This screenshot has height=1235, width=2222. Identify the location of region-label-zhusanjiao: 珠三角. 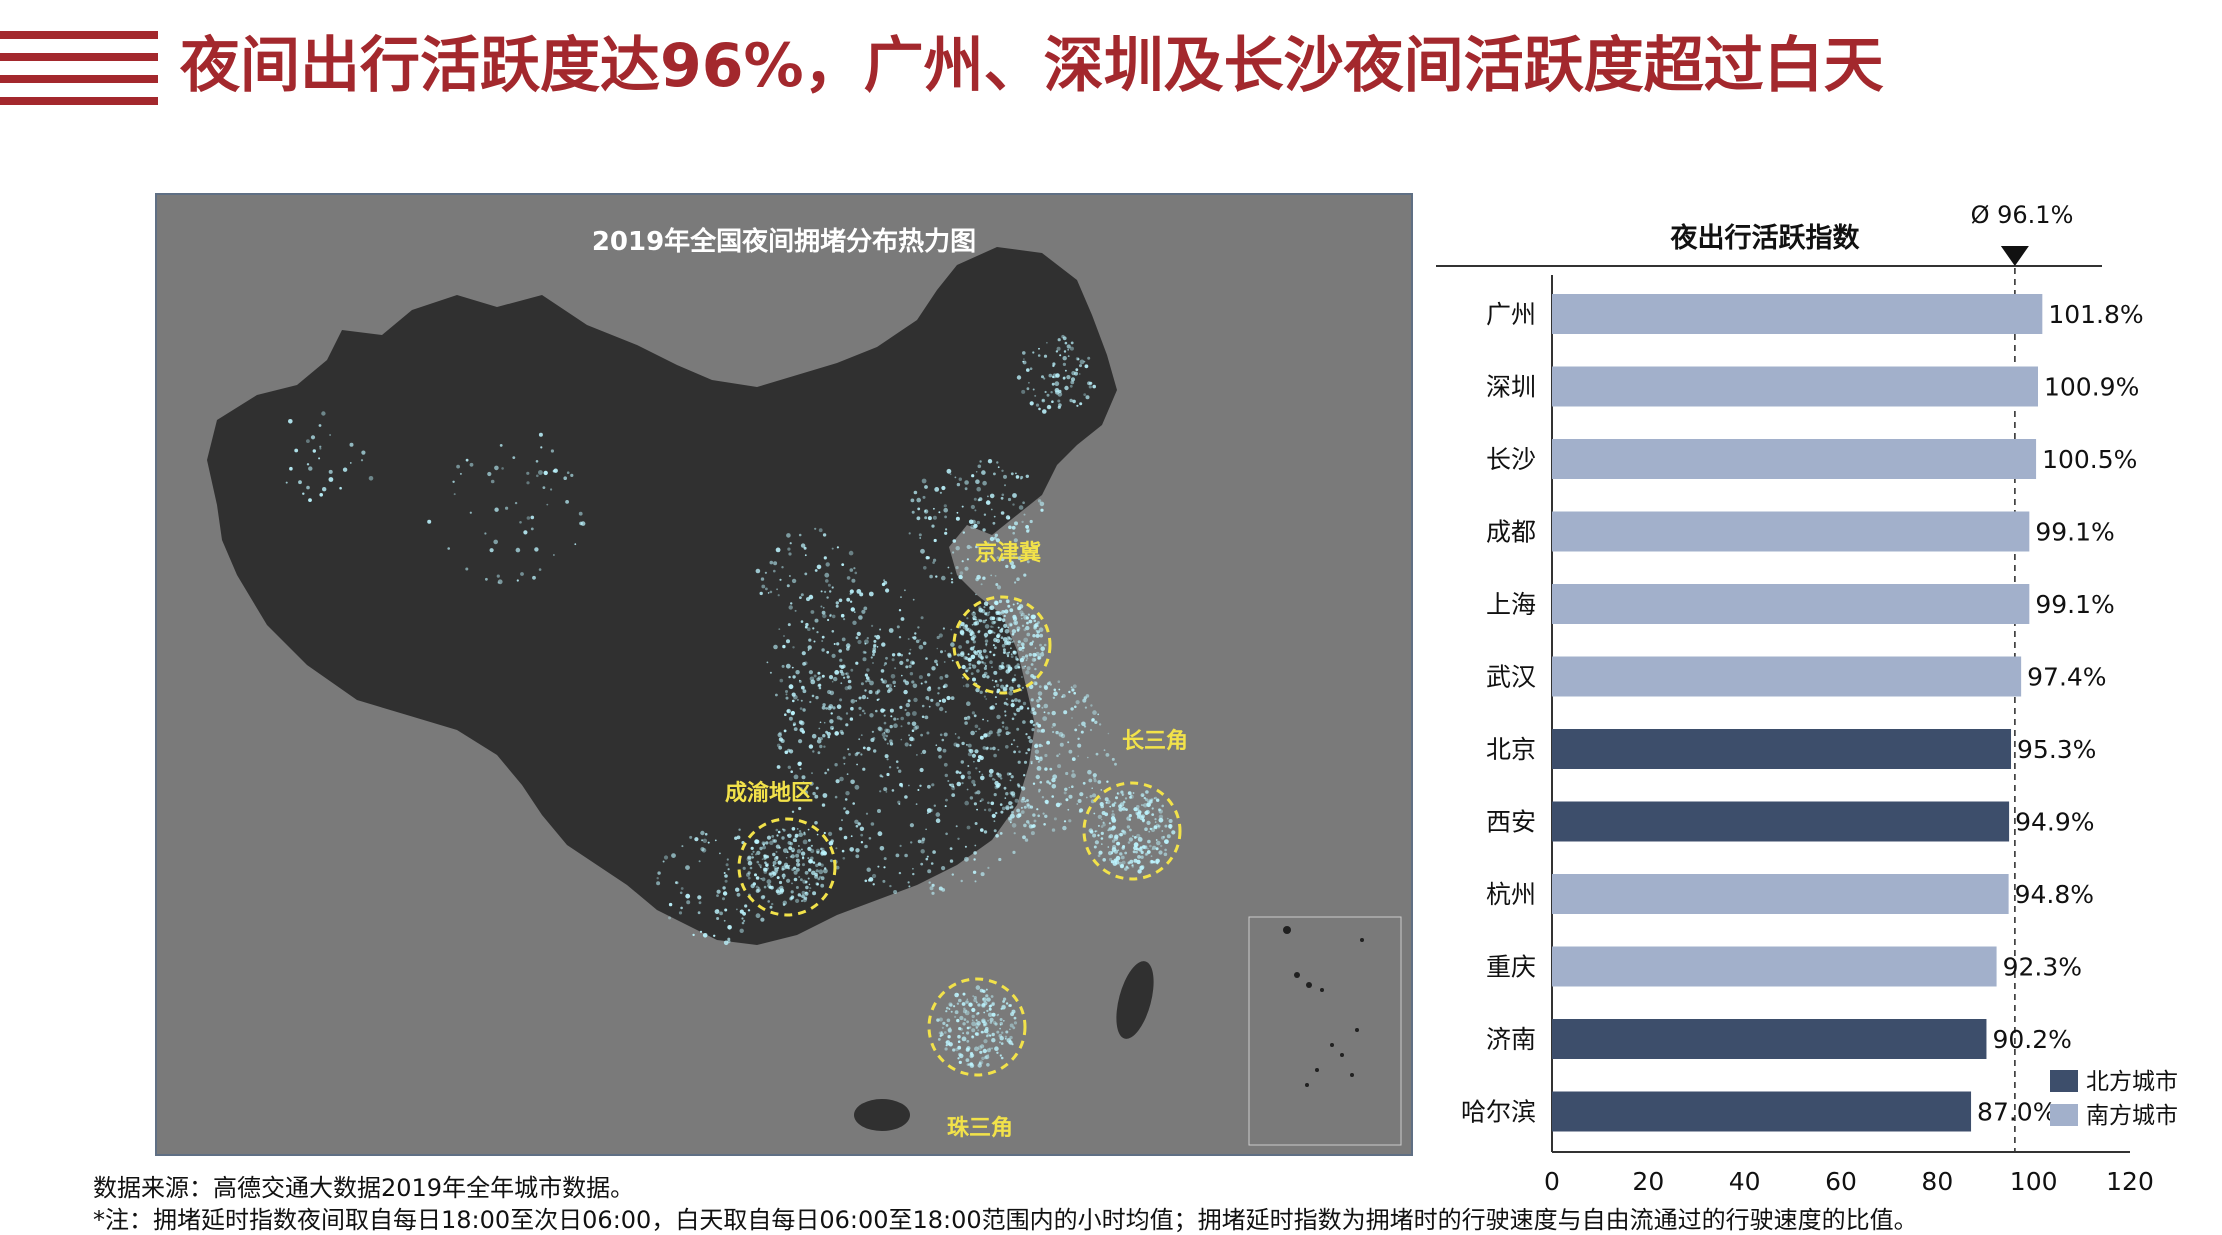
(980, 1128).